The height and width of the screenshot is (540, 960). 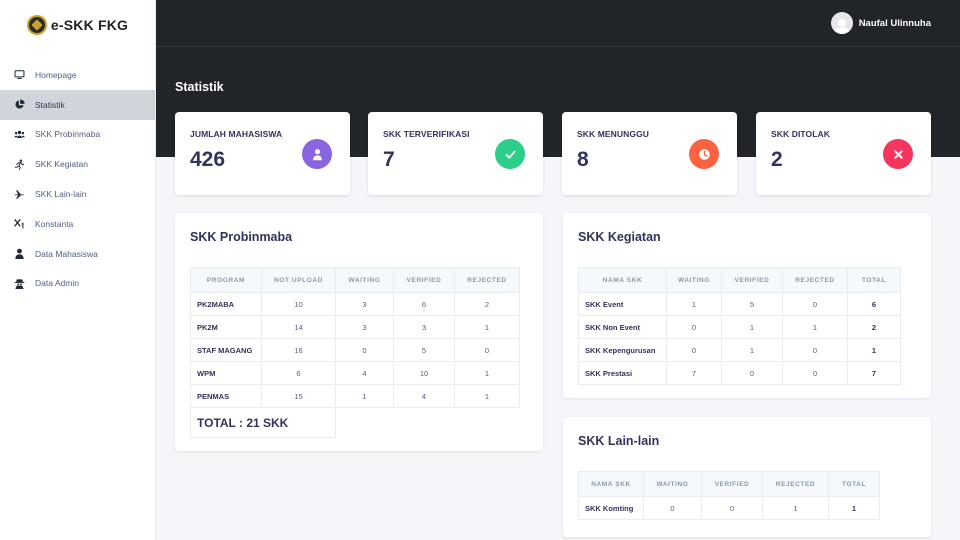 I want to click on table-row: WPM 6 4 10 1, so click(x=355, y=373).